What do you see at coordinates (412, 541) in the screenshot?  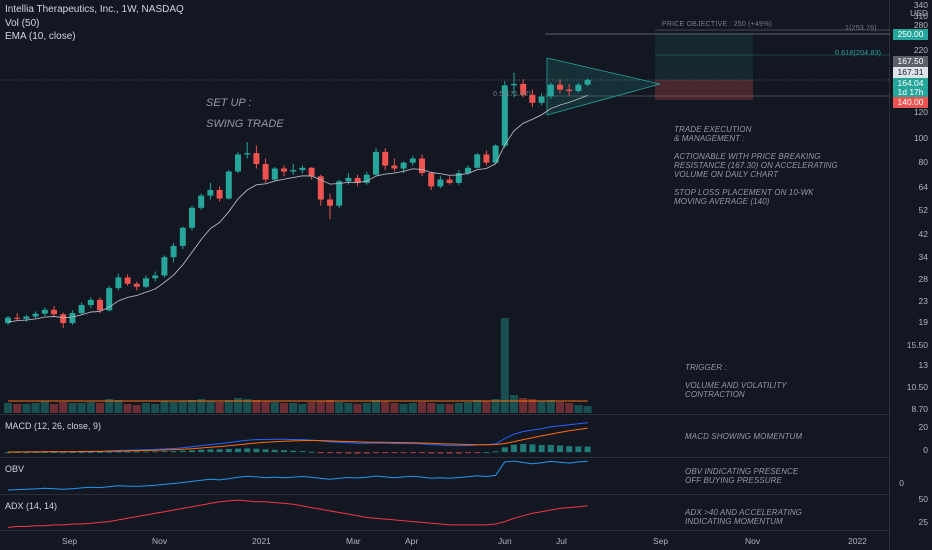 I see `x-tick: Apr` at bounding box center [412, 541].